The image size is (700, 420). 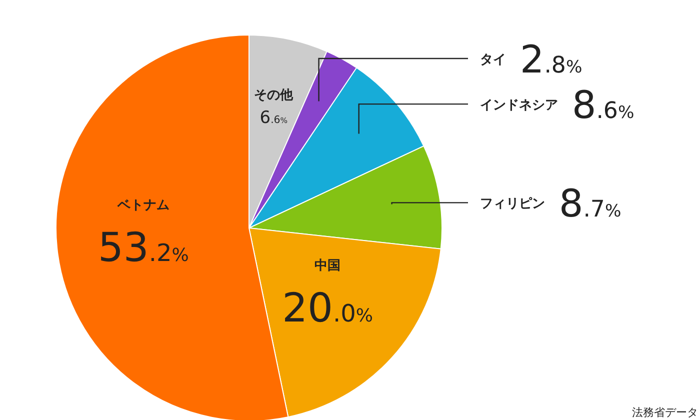 I want to click on slice-label: 中国, so click(x=327, y=266).